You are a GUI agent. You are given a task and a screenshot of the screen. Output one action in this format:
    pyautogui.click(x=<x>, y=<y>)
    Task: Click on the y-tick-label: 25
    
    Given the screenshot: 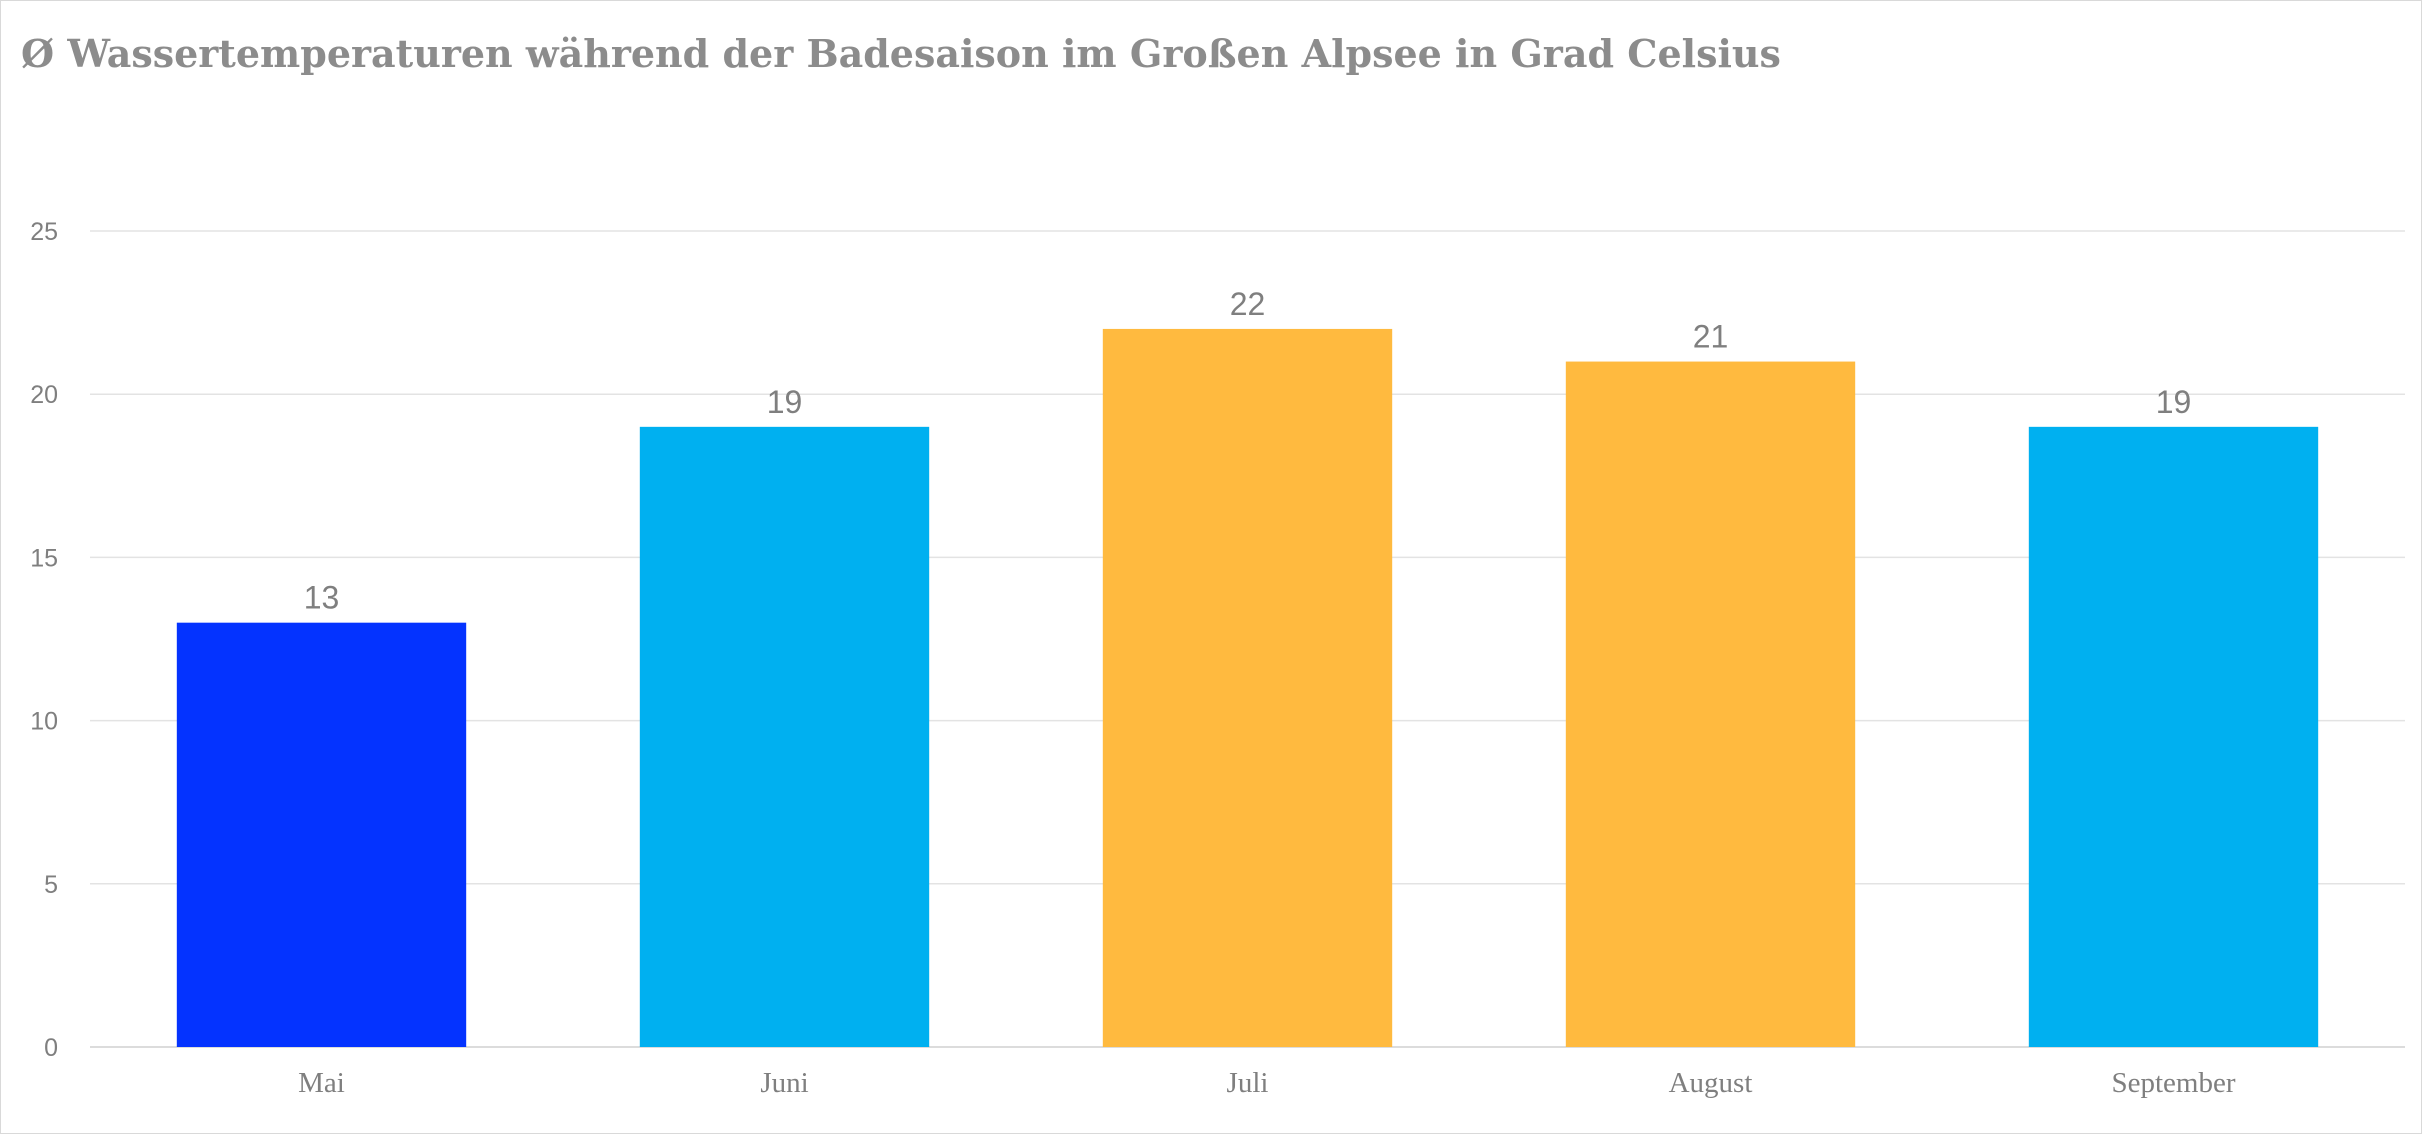 What is the action you would take?
    pyautogui.click(x=44, y=232)
    